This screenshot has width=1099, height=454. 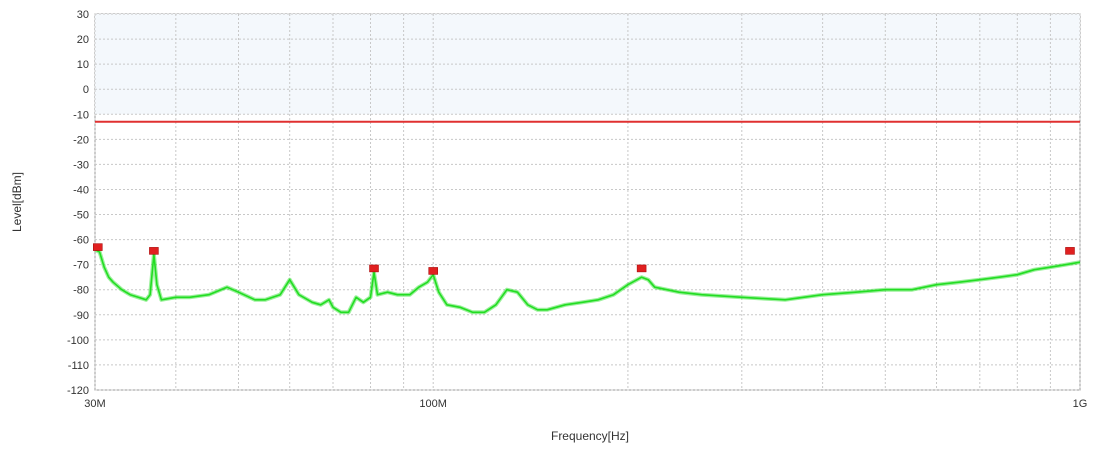 What do you see at coordinates (17, 202) in the screenshot?
I see `y-axis-title: Level[dBm]` at bounding box center [17, 202].